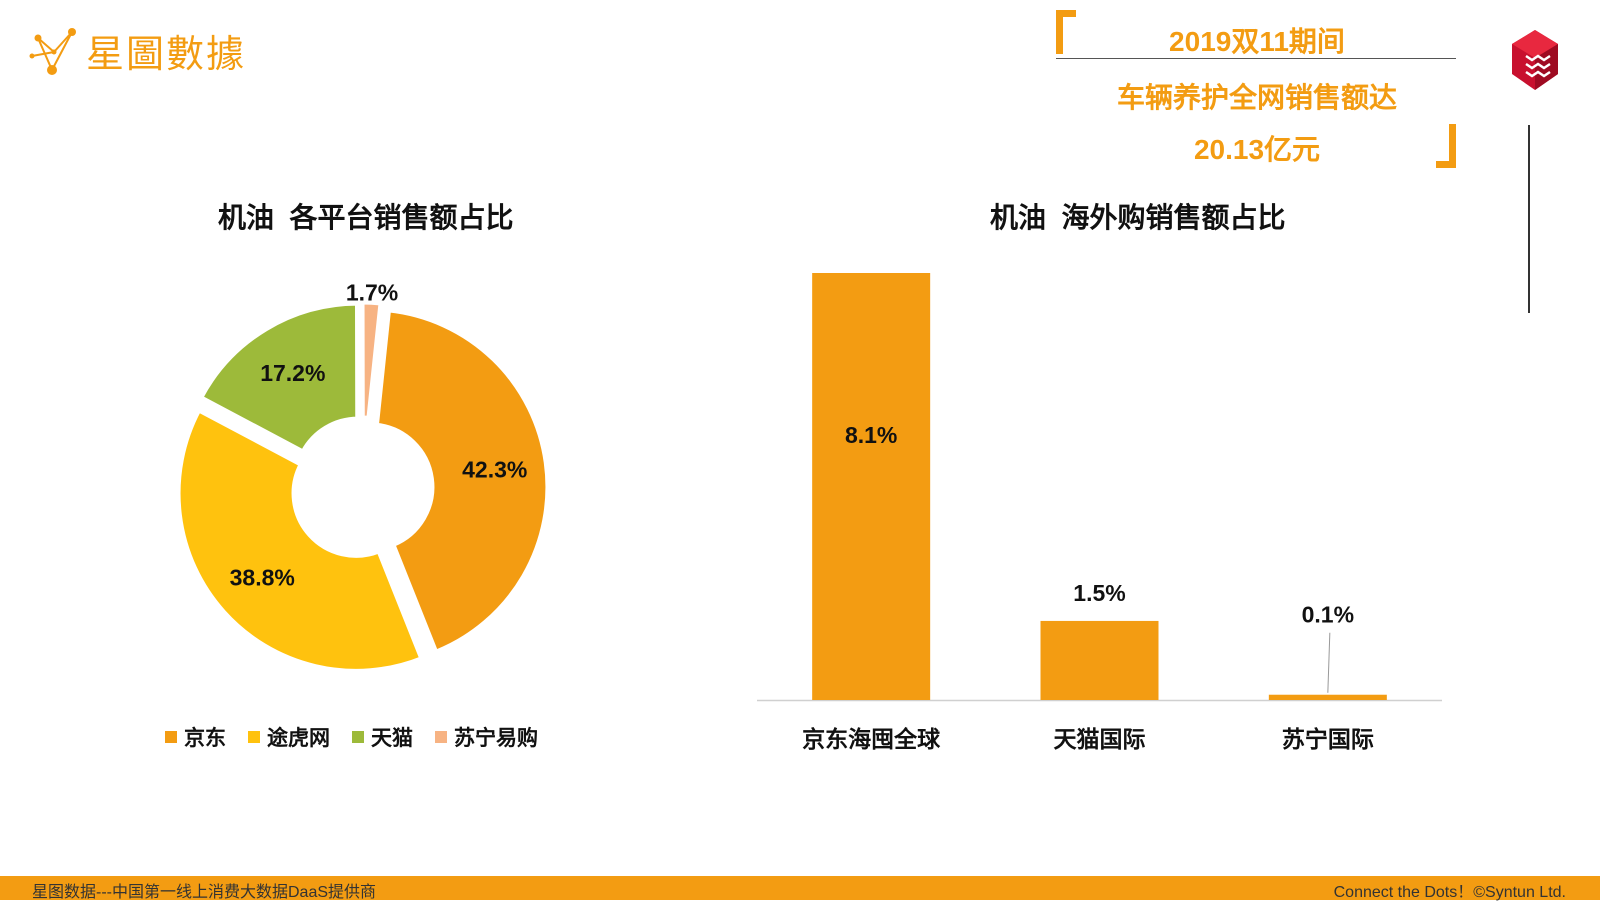 The width and height of the screenshot is (1600, 902). What do you see at coordinates (1100, 739) in the screenshot?
I see `bar-category-label: 天猫国际` at bounding box center [1100, 739].